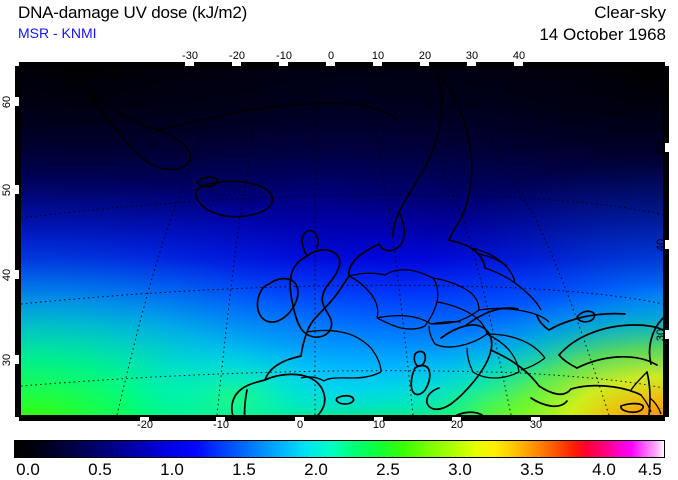 Image resolution: width=678 pixels, height=480 pixels. Describe the element at coordinates (7, 102) in the screenshot. I see `axis-left-label-0: 60` at that location.